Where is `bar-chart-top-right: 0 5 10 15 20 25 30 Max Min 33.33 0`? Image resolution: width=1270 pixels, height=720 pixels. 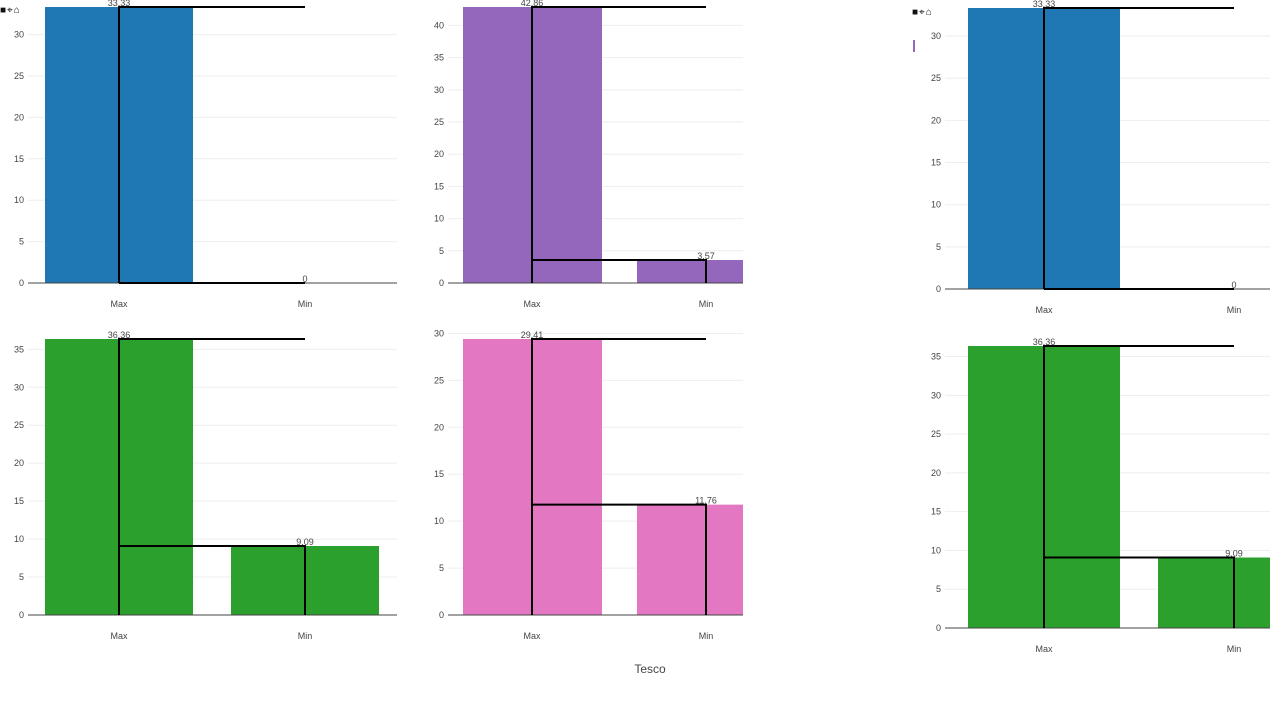 bar-chart-top-right: 0 5 10 15 20 25 30 Max Min 33.33 0 is located at coordinates (1100, 157).